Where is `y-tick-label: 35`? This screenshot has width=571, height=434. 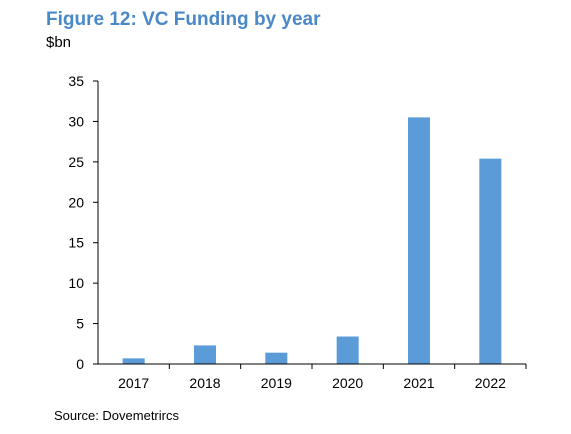
y-tick-label: 35 is located at coordinates (76, 81).